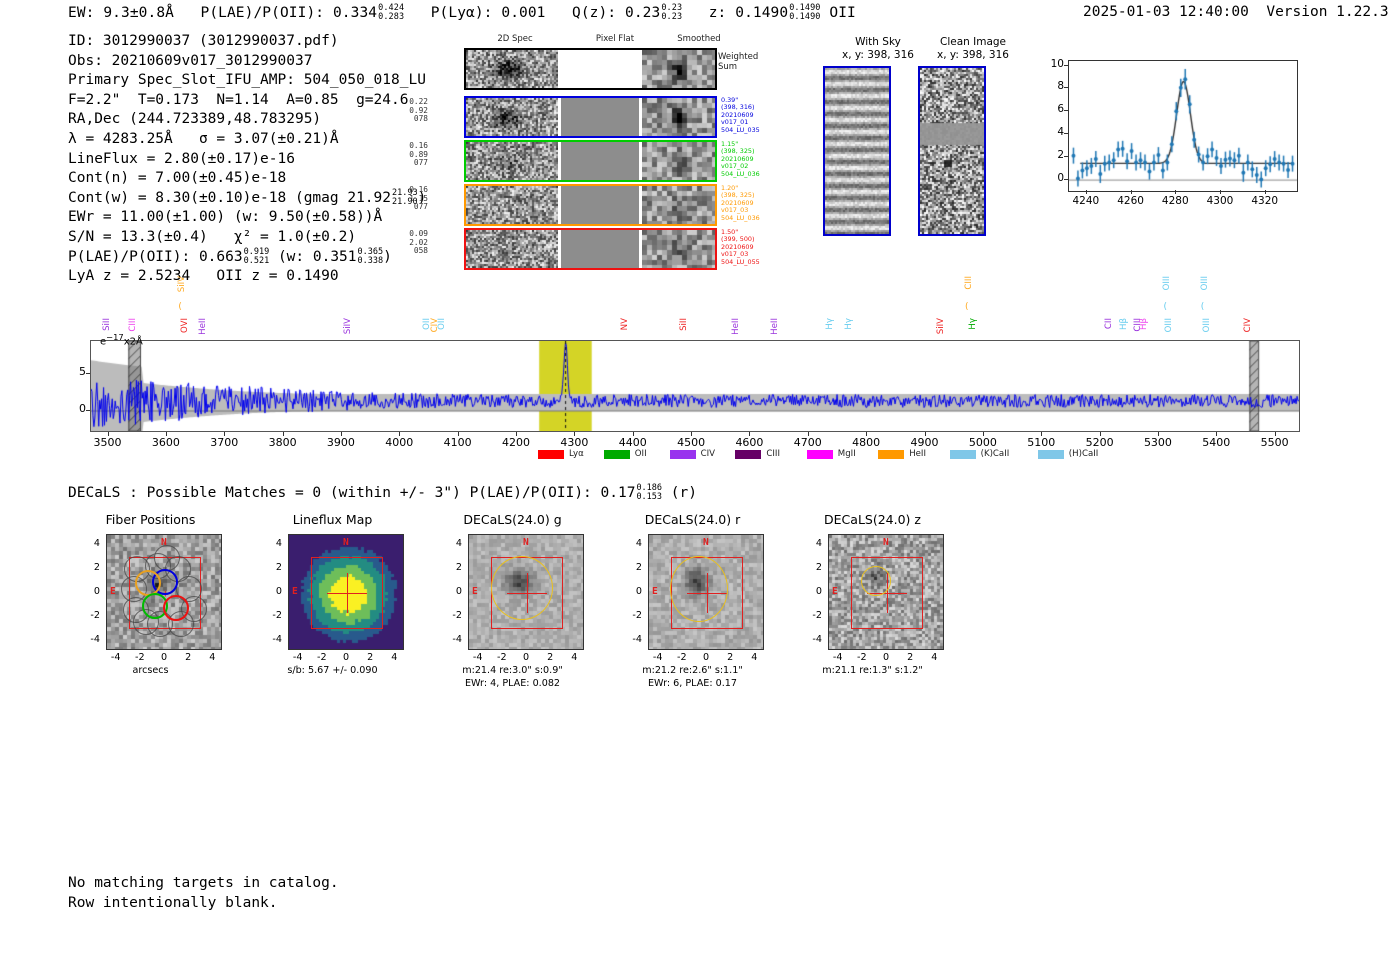 This screenshot has width=1400, height=953. I want to click on elzoom-xtick: 4260, so click(1130, 201).